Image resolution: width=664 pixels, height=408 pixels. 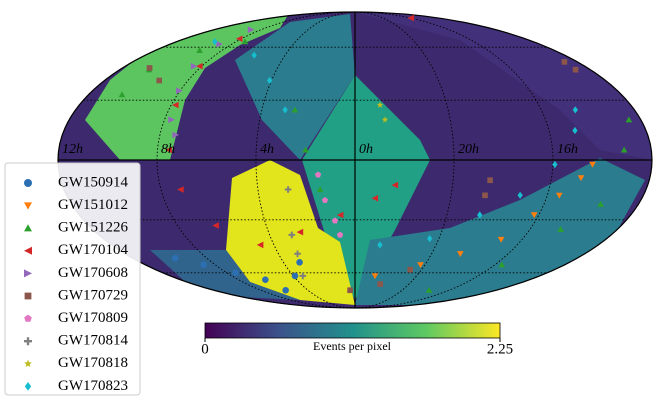 What do you see at coordinates (93, 205) in the screenshot?
I see `legend-label: GW151012` at bounding box center [93, 205].